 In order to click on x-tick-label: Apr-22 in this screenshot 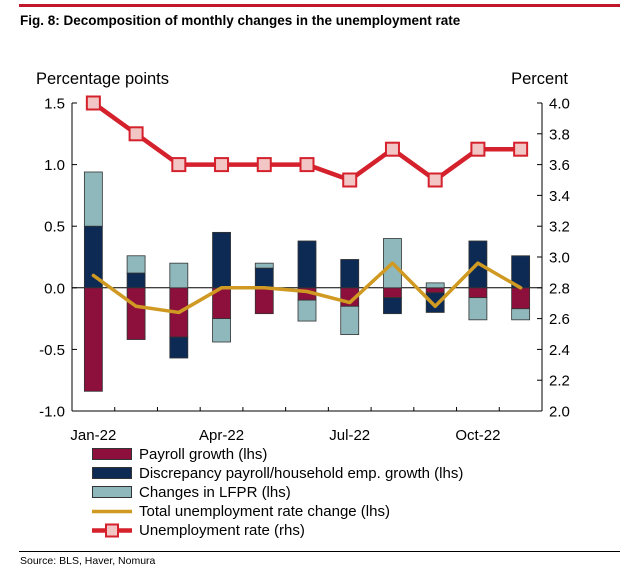, I will do `click(221, 435)`.